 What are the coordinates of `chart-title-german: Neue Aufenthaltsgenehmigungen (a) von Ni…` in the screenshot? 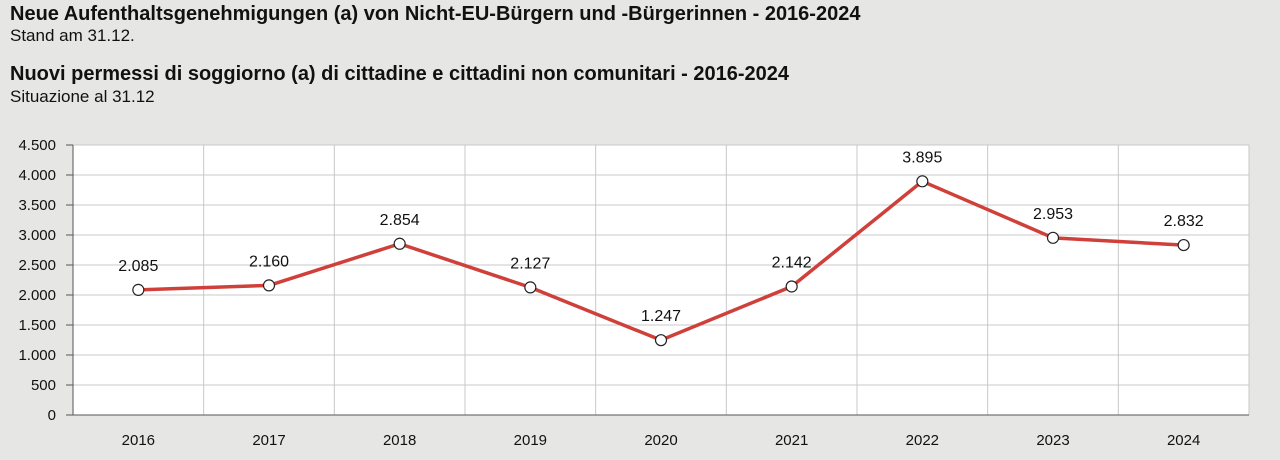 It's located at (435, 14).